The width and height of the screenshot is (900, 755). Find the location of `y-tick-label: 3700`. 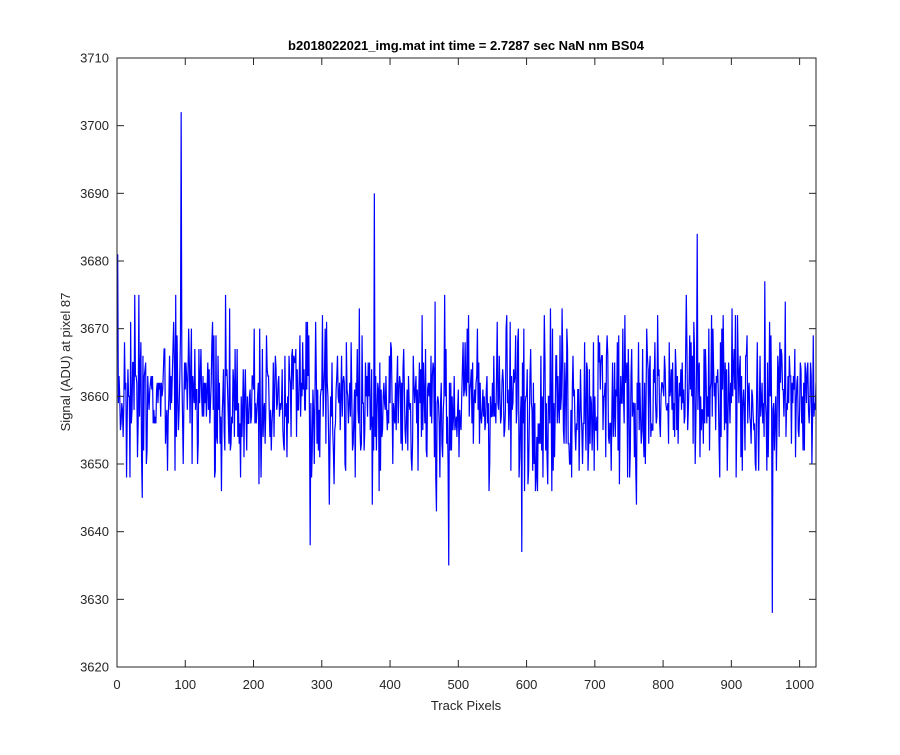

y-tick-label: 3700 is located at coordinates (94, 125).